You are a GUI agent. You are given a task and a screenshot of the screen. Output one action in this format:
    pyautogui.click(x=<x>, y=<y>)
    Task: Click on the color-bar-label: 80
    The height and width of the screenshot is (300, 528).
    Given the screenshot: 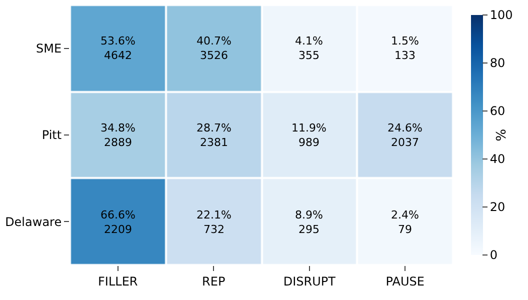 What is the action you would take?
    pyautogui.click(x=498, y=63)
    